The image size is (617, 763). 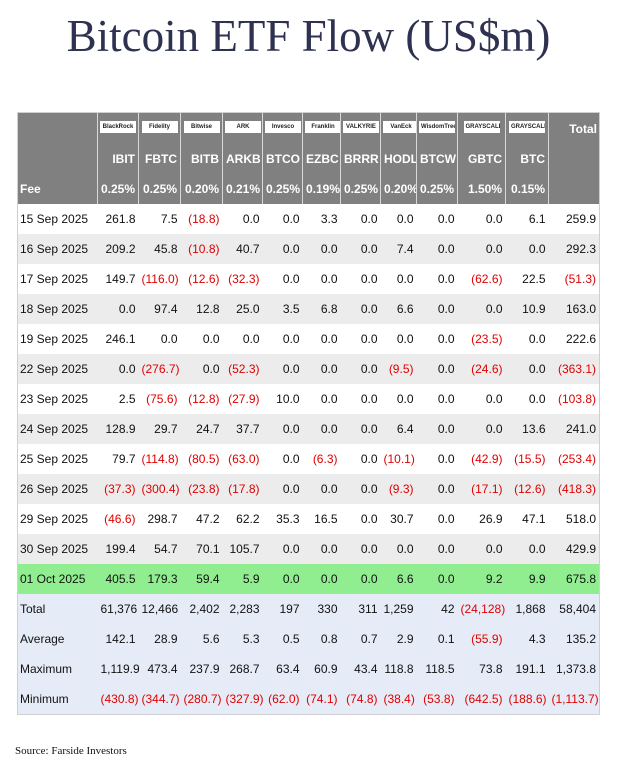 I want to click on ticker-cell: BTCW, so click(x=437, y=159).